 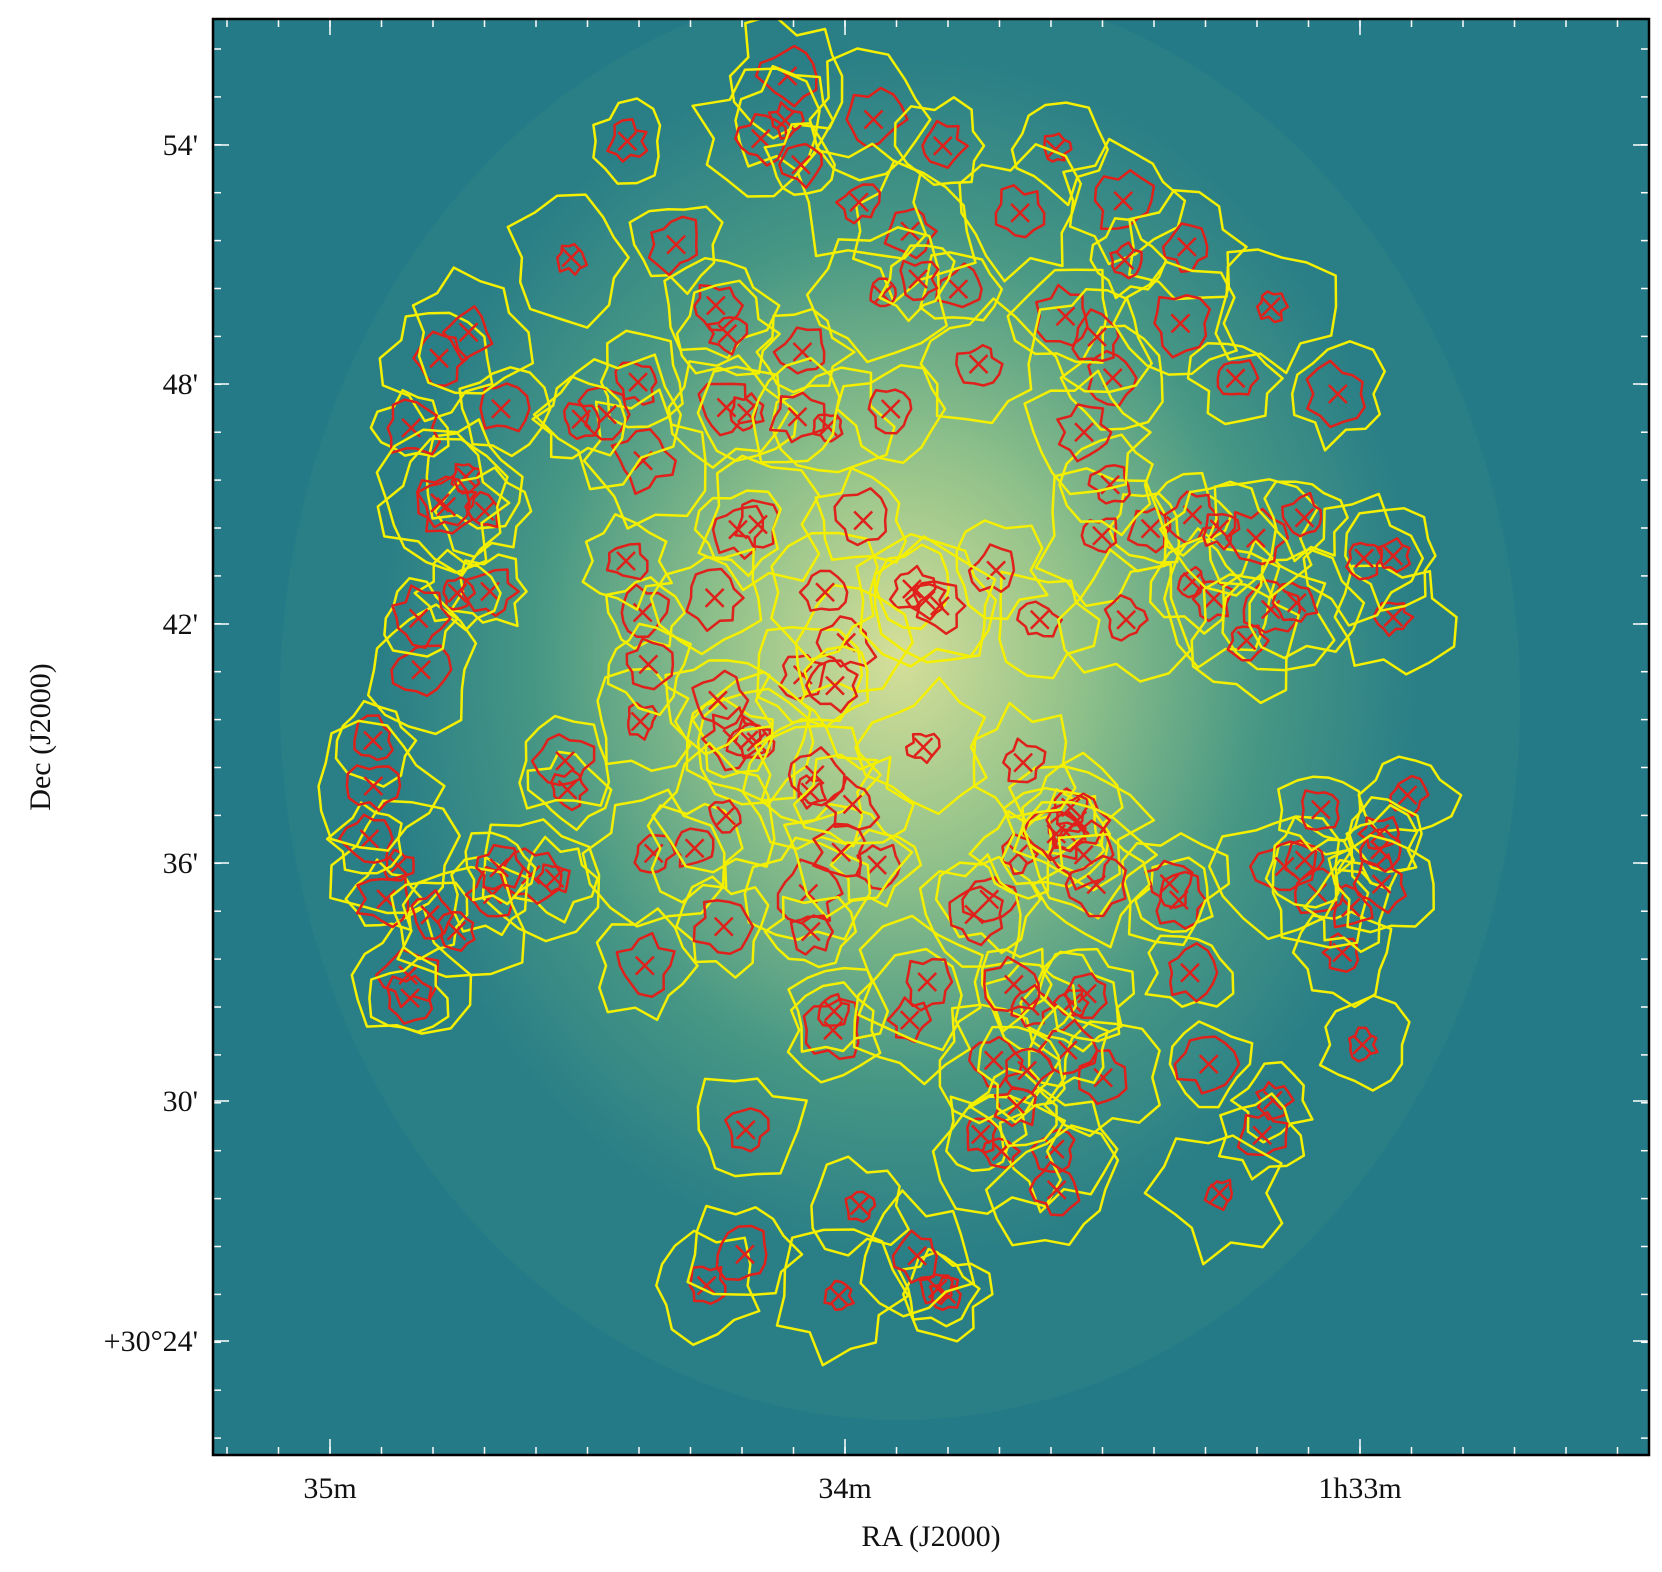 What do you see at coordinates (844, 1488) in the screenshot?
I see `x-tick-label: 34m` at bounding box center [844, 1488].